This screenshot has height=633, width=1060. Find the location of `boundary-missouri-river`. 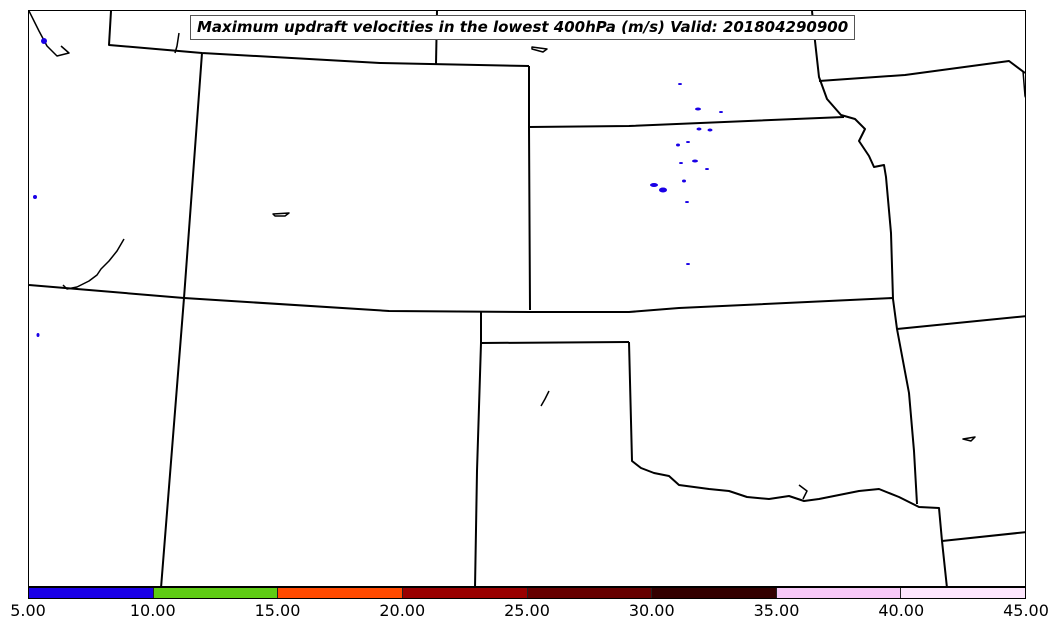

boundary-missouri-river is located at coordinates (864, 258).